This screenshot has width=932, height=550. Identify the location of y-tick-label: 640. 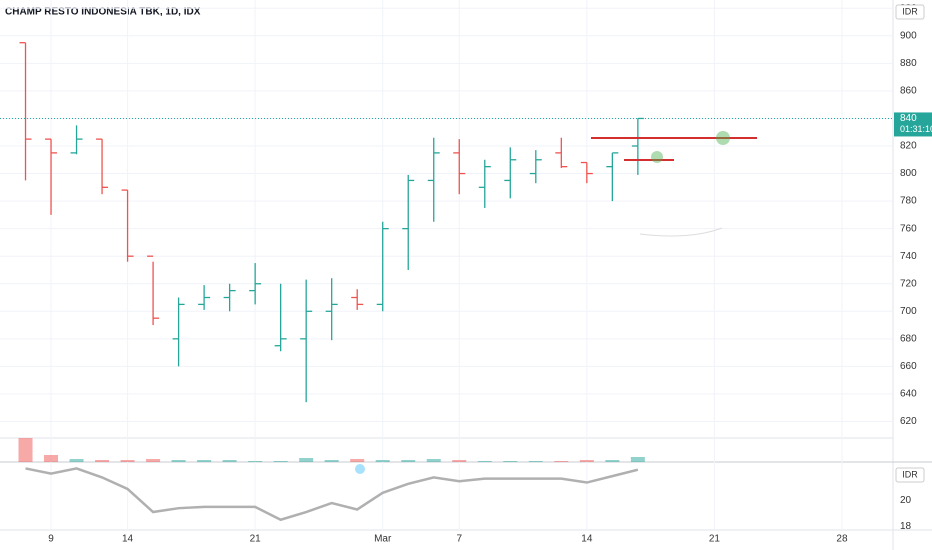
(908, 394).